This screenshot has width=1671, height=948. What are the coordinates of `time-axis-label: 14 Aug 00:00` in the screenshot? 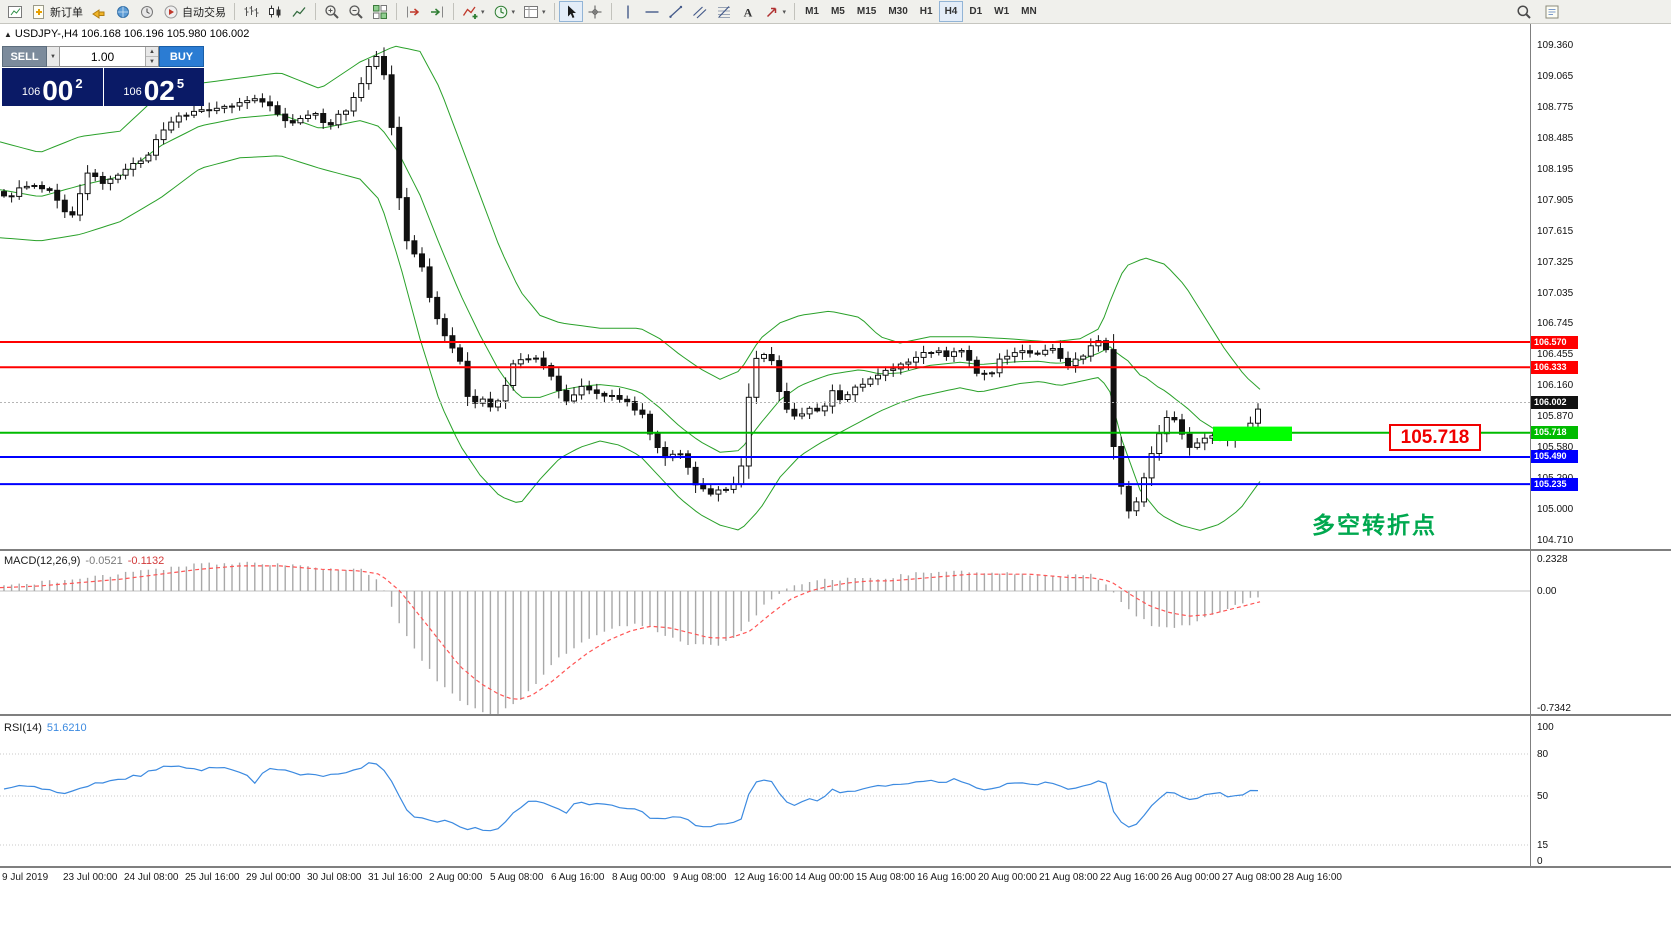 It's located at (824, 877).